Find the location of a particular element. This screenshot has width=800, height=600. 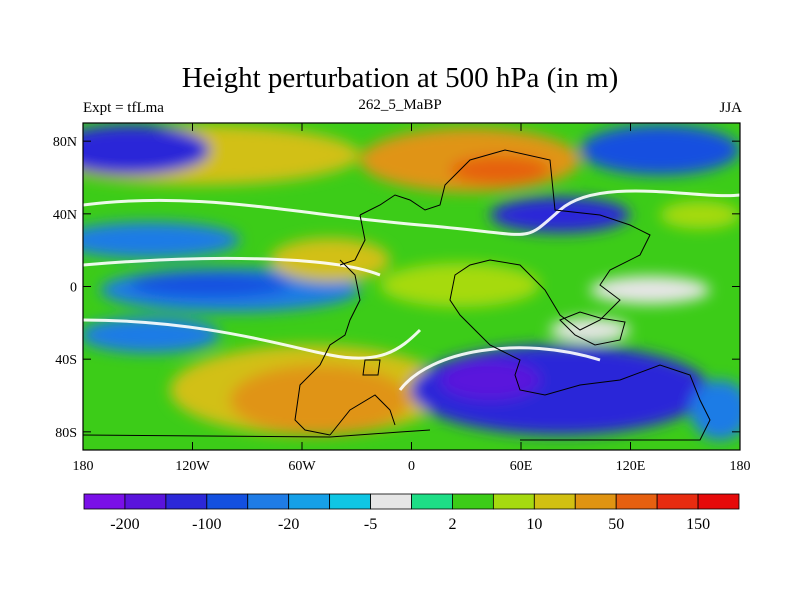

antarctic-peninsula-outline is located at coordinates (362, 415).